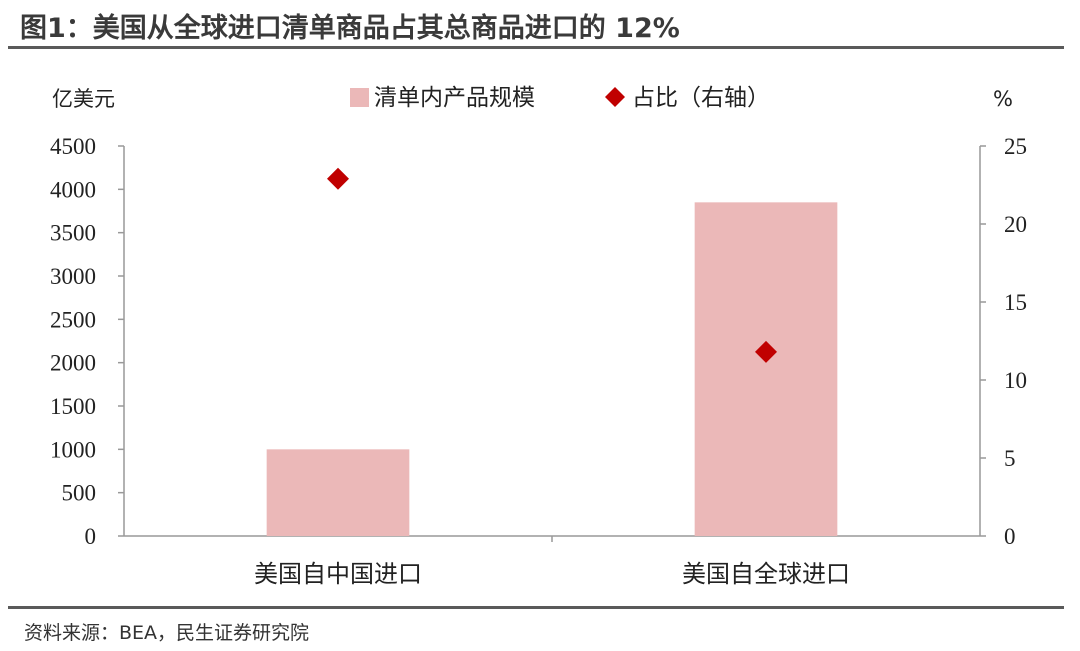  What do you see at coordinates (79, 493) in the screenshot?
I see `left-tick-label: 500` at bounding box center [79, 493].